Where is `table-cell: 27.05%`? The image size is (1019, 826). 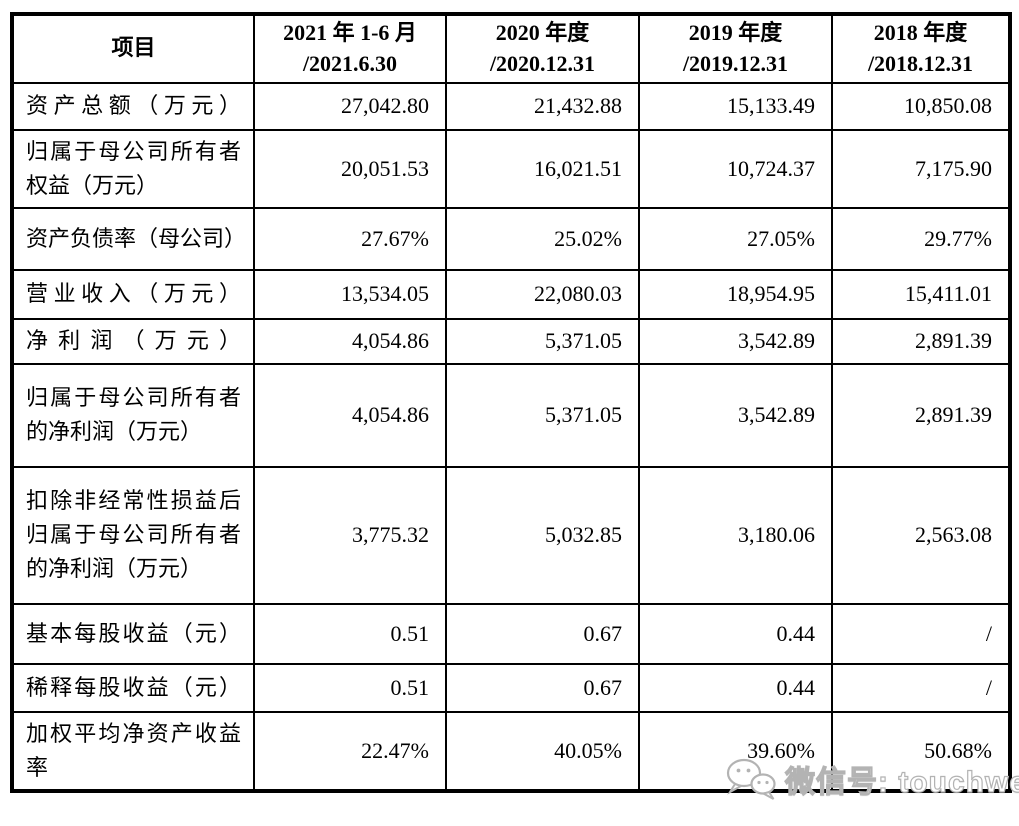
table-cell: 27.05% is located at coordinates (735, 238).